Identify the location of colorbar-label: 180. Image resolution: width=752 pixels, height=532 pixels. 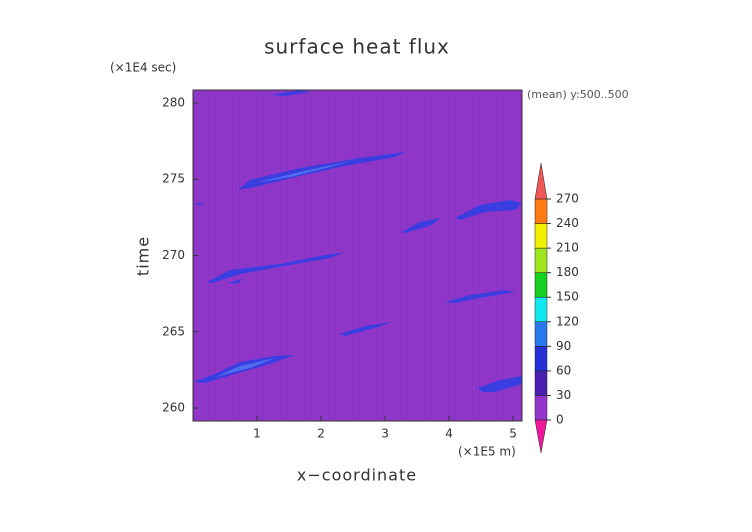
(567, 272).